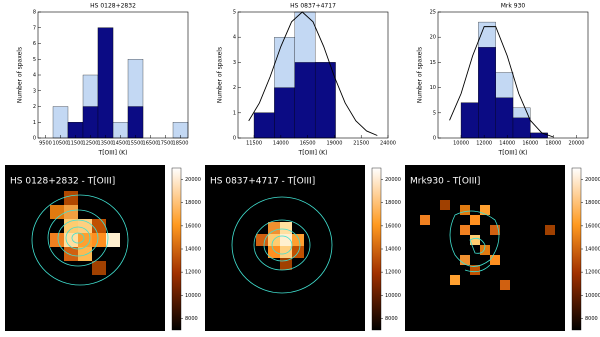 Image resolution: width=600 pixels, height=337 pixels. Describe the element at coordinates (361, 144) in the screenshot. I see `x-tick-label: 21500` at that location.